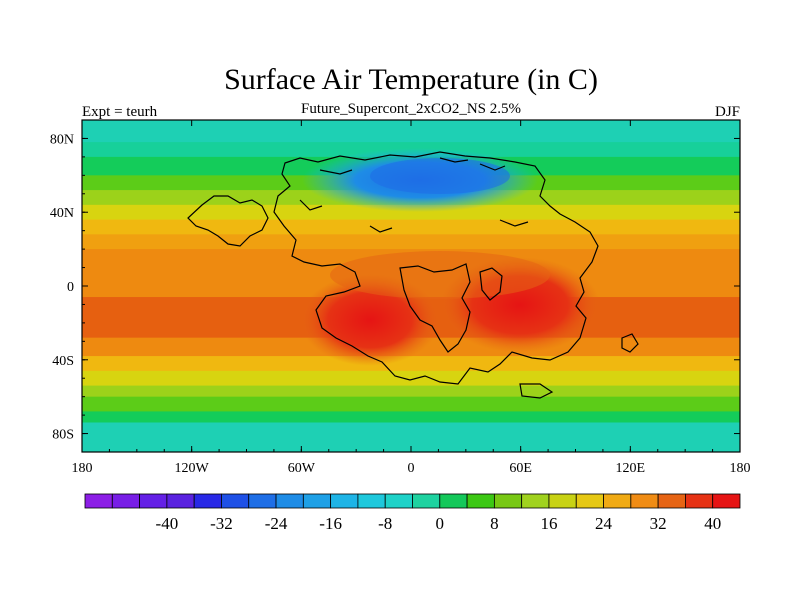 The image size is (800, 600). Describe the element at coordinates (548, 523) in the screenshot. I see `colorbar-label: 16` at that location.